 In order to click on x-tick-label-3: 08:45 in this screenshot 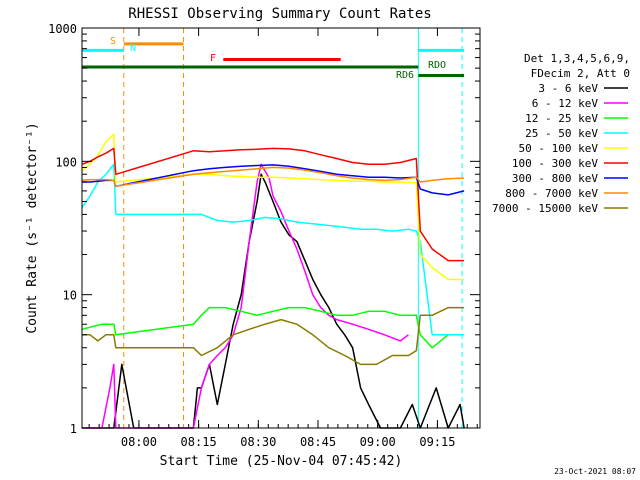, I will do `click(318, 442)`.